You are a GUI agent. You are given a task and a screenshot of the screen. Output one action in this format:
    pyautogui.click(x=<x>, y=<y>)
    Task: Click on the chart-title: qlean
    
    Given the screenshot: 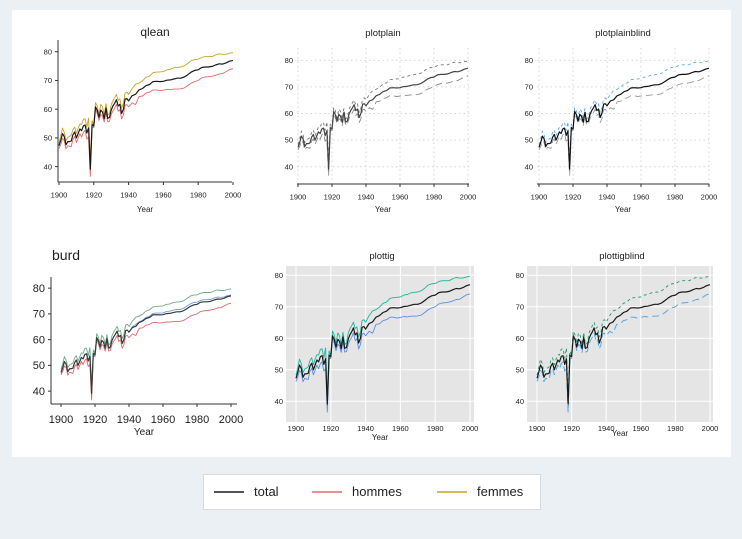 What is the action you would take?
    pyautogui.click(x=154, y=32)
    